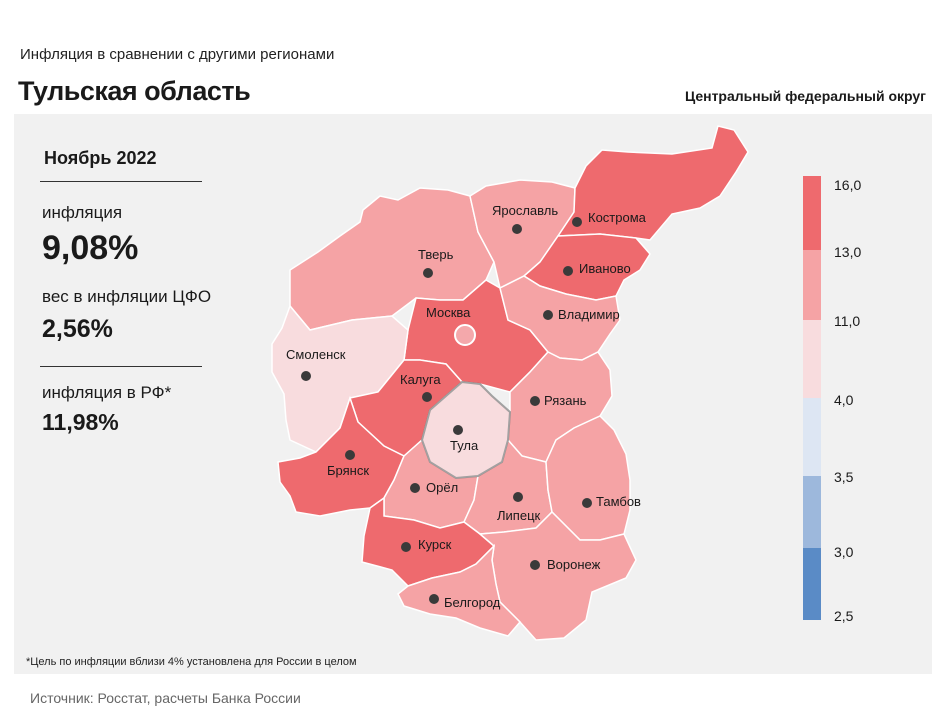 This screenshot has height=713, width=950. Describe the element at coordinates (844, 616) in the screenshot. I see `legend-tick: 2,5` at that location.